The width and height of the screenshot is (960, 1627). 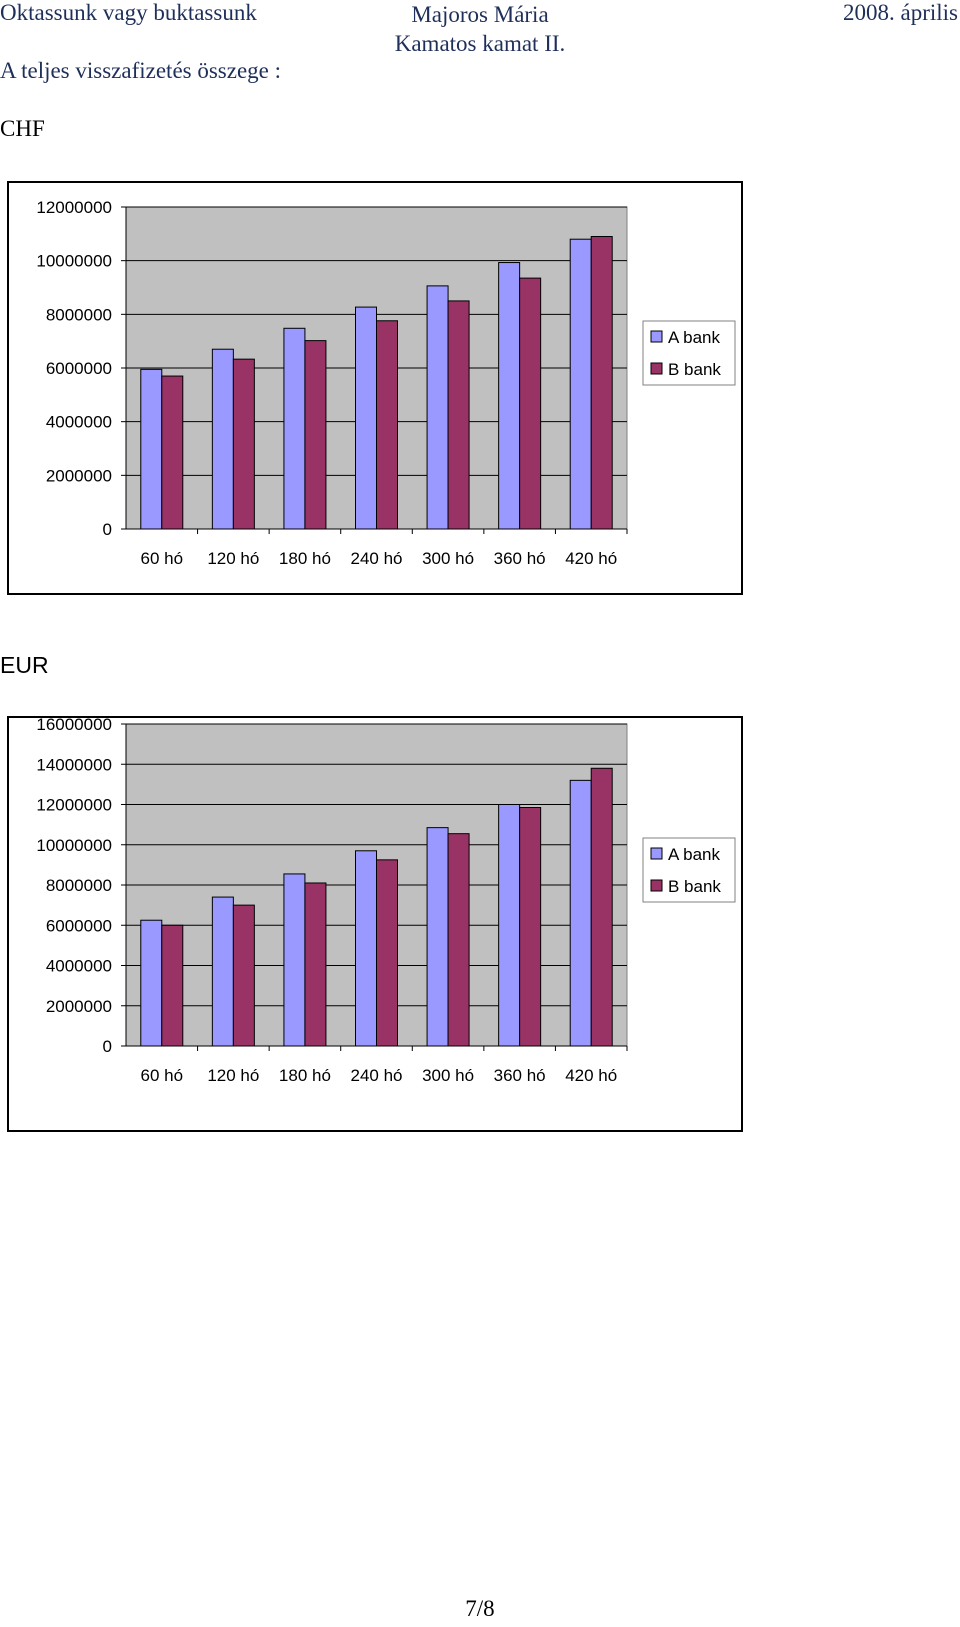 I want to click on header-left: Oktassunk vagy buktassunk, so click(x=128, y=12).